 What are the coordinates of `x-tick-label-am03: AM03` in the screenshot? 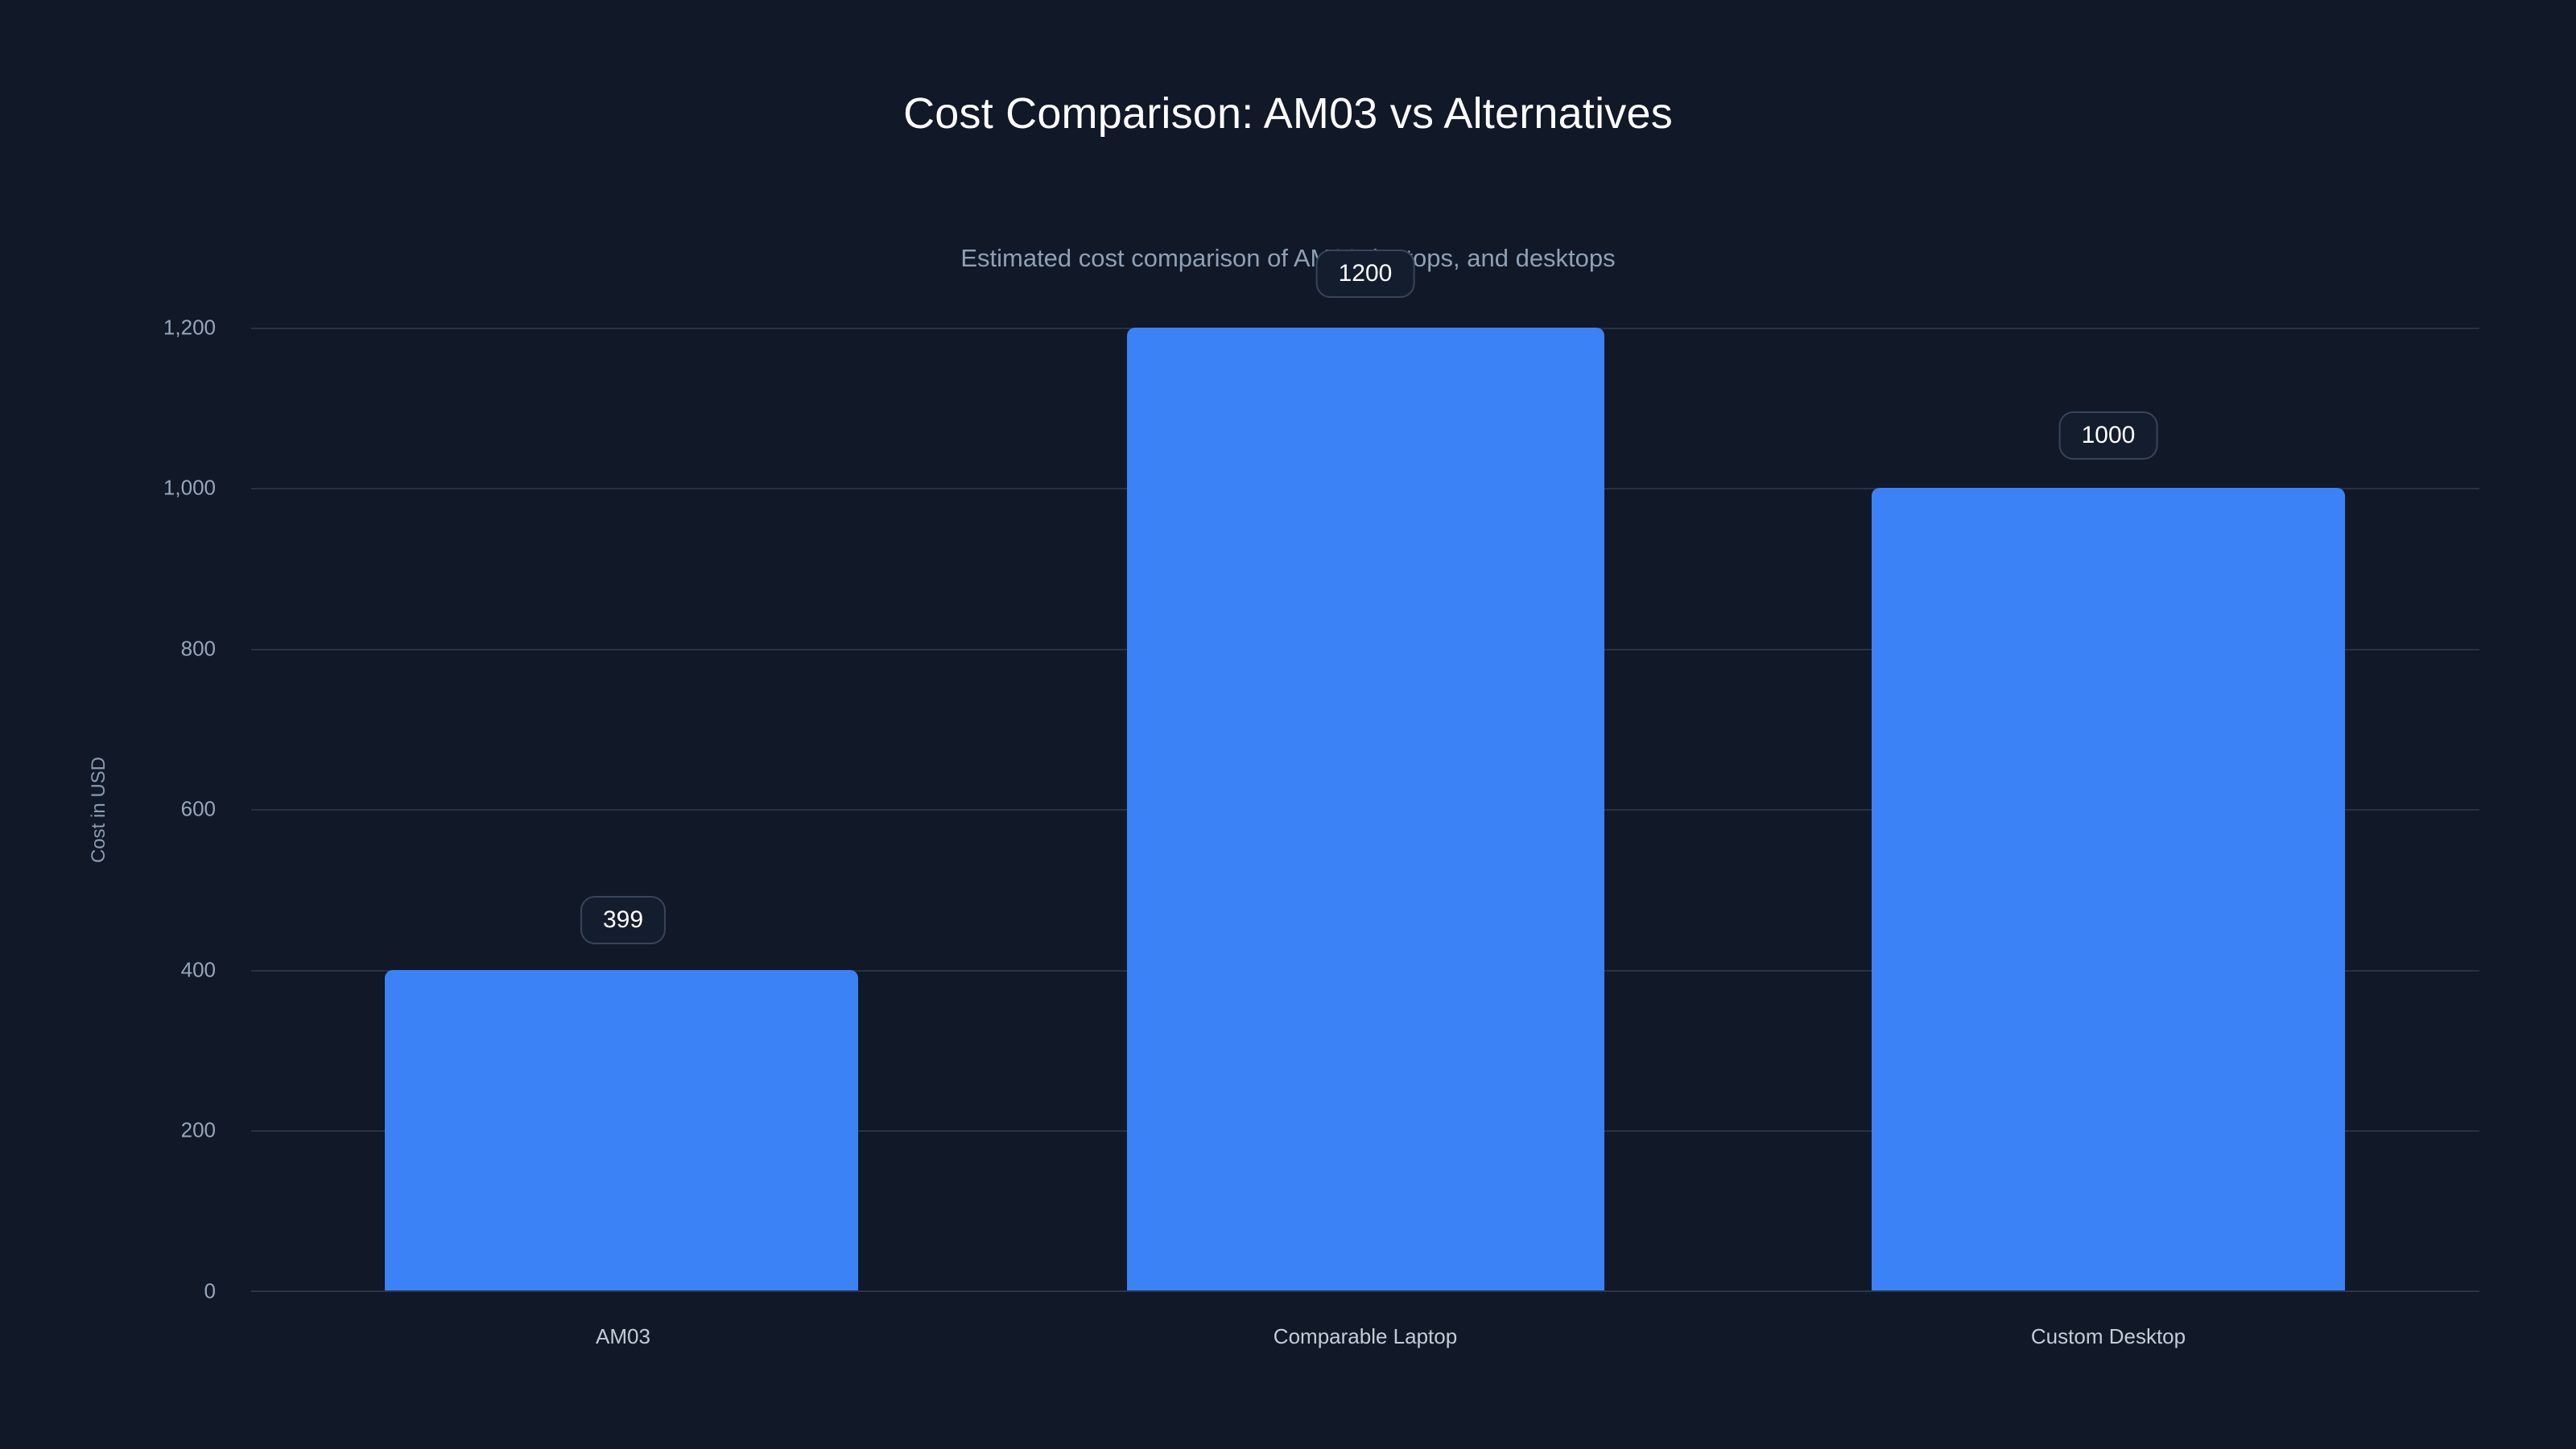 It's located at (623, 1336).